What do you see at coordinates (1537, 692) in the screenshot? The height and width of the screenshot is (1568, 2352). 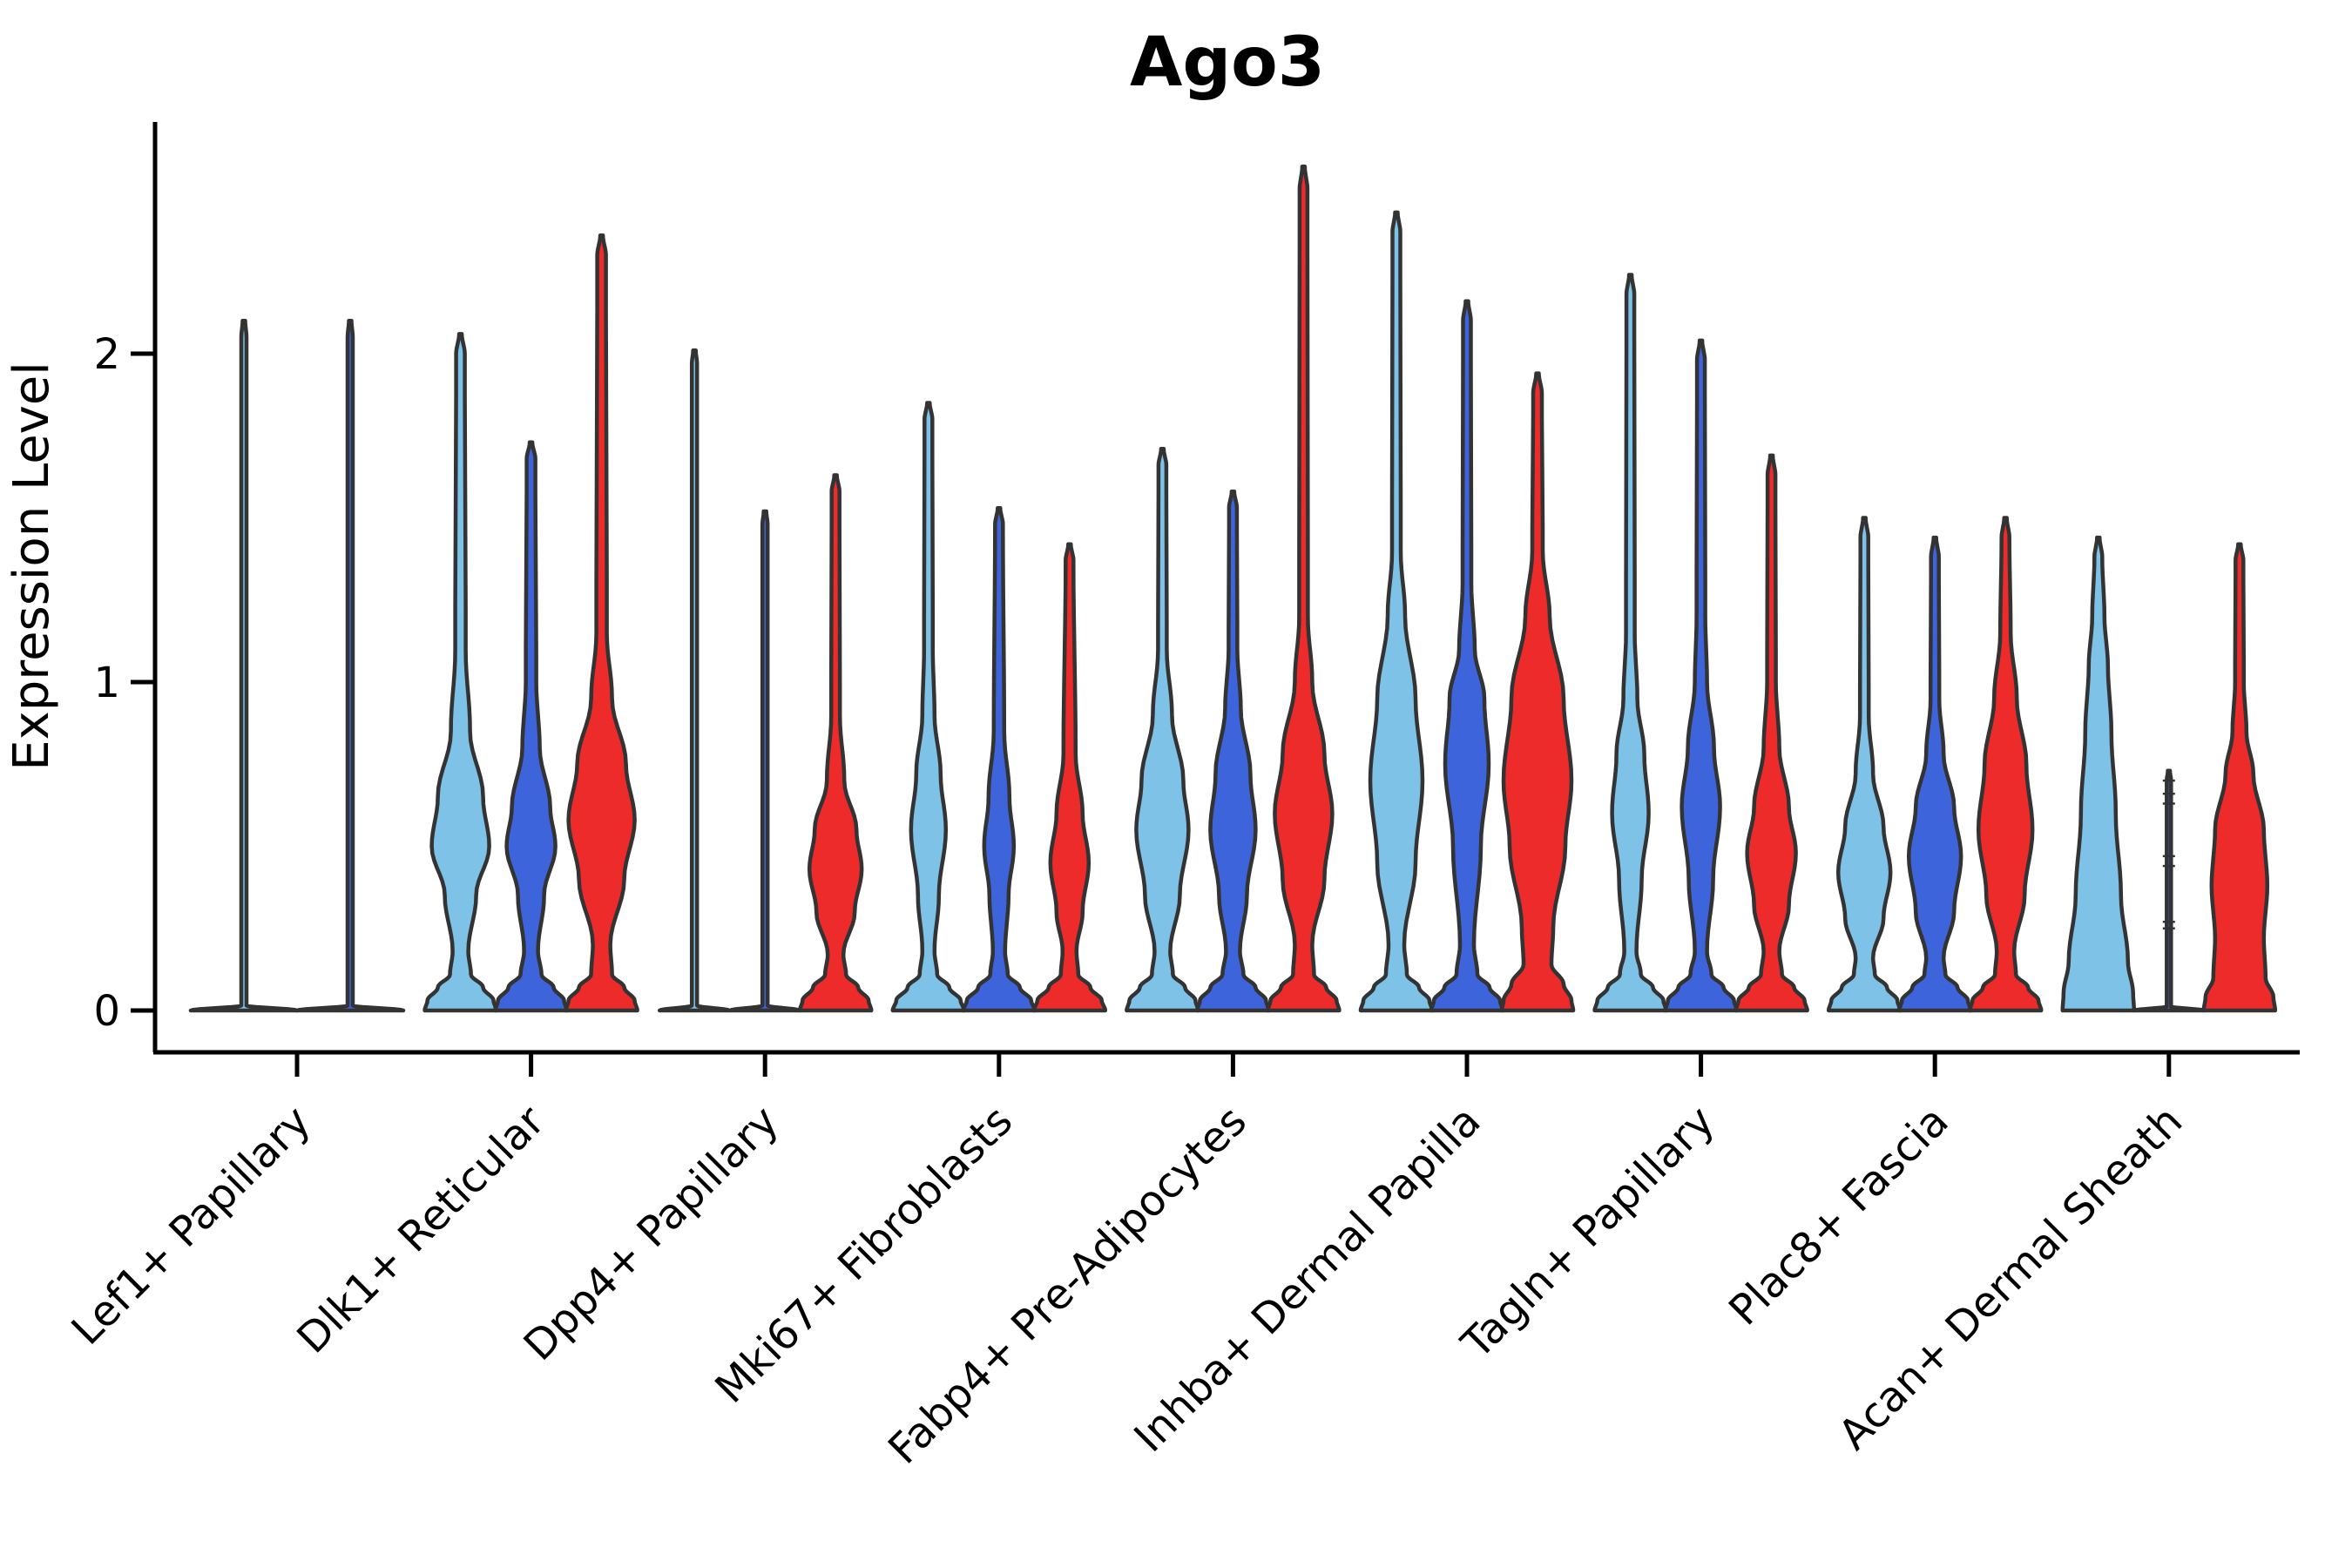 I see `violin-inhba-series3` at bounding box center [1537, 692].